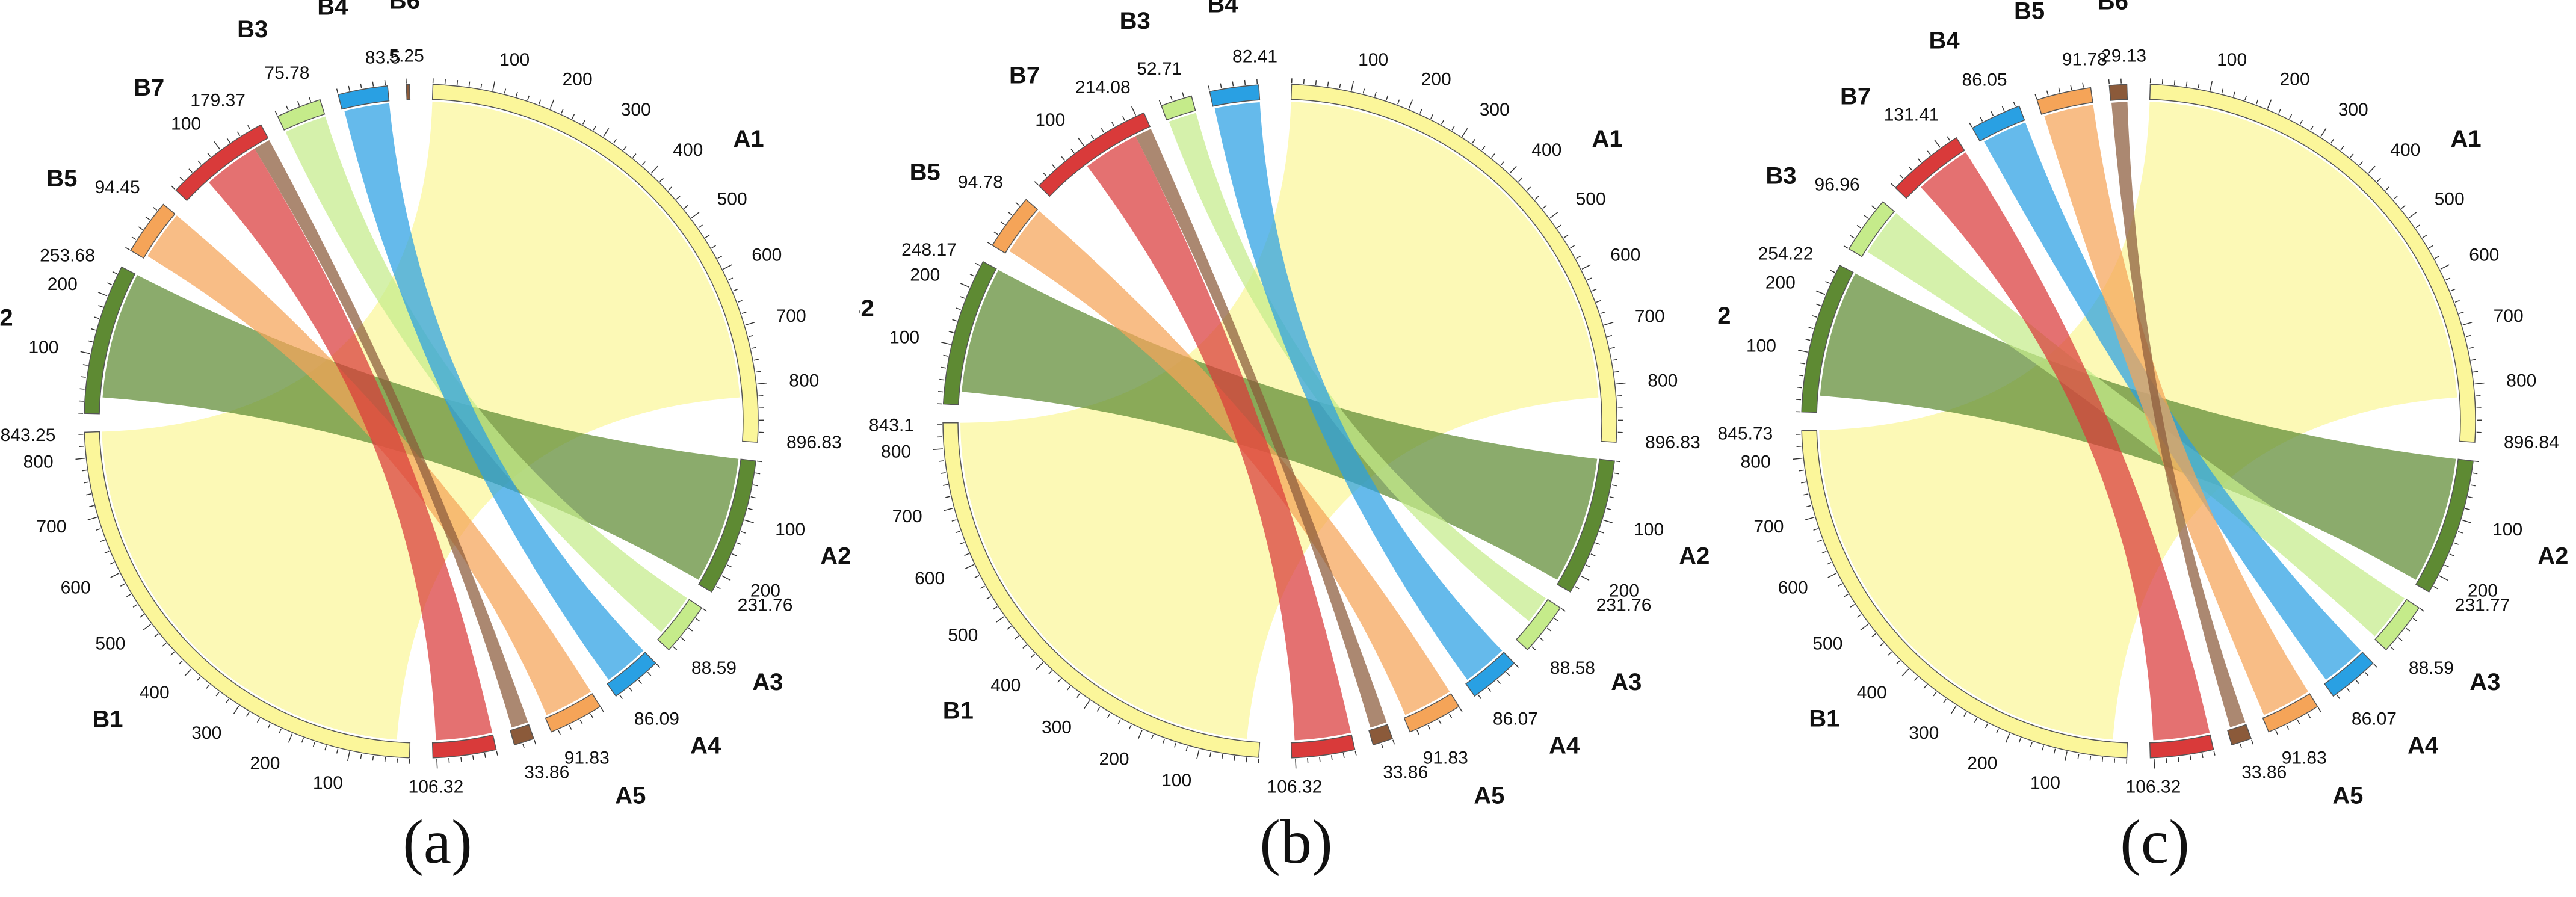  What do you see at coordinates (980, 182) in the screenshot?
I see `segment-total-label: 94.78` at bounding box center [980, 182].